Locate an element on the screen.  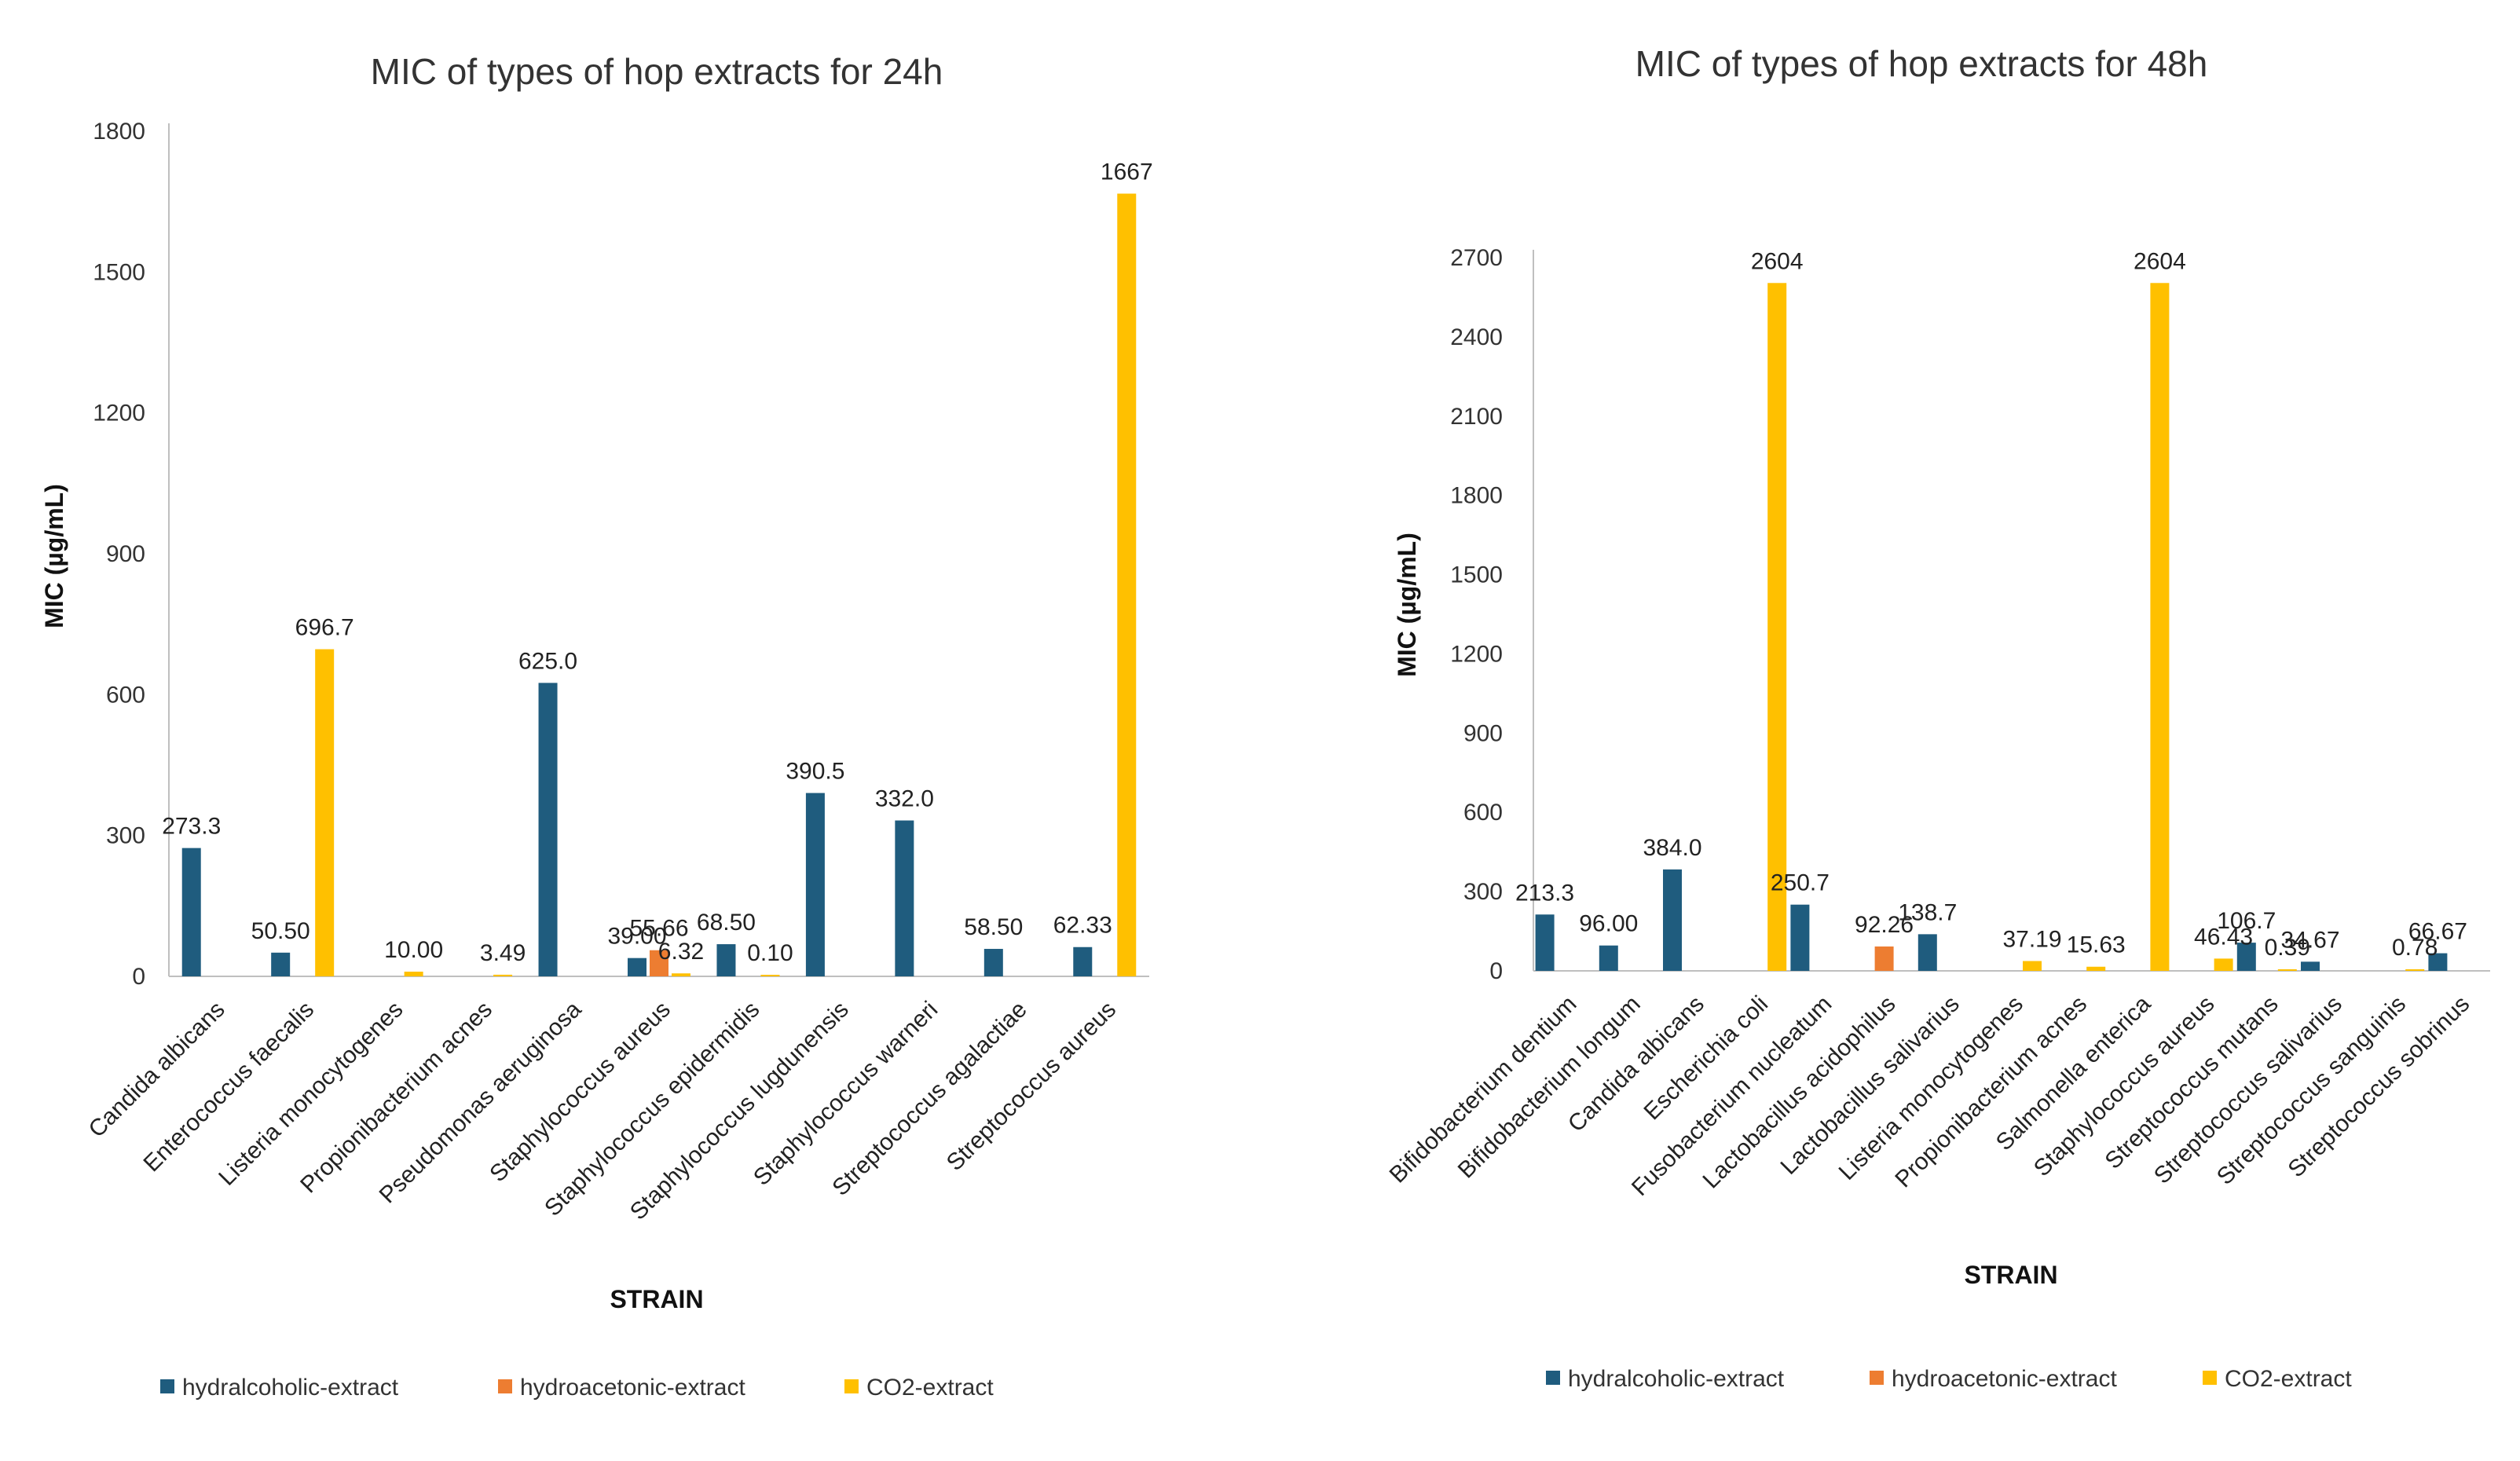
category-label: Enterococcus faecalis is located at coordinates (228, 1087).